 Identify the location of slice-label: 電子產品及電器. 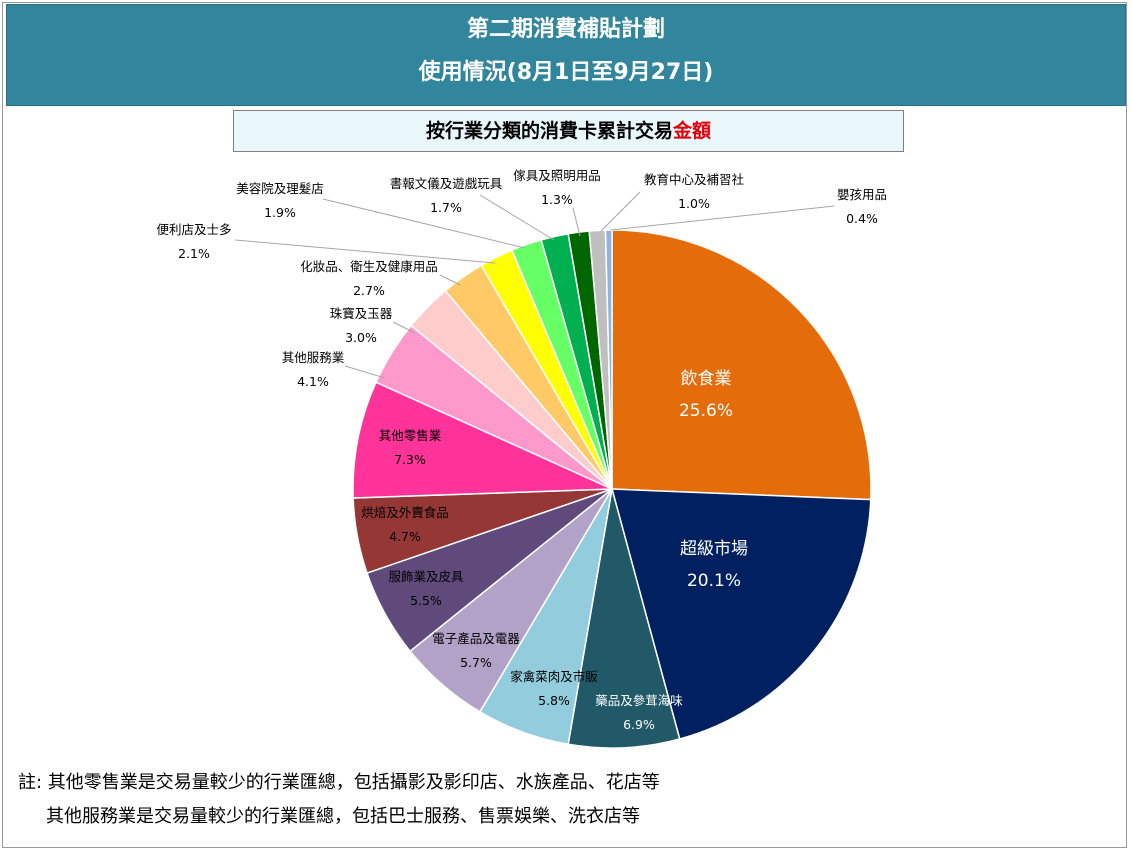
(476, 638).